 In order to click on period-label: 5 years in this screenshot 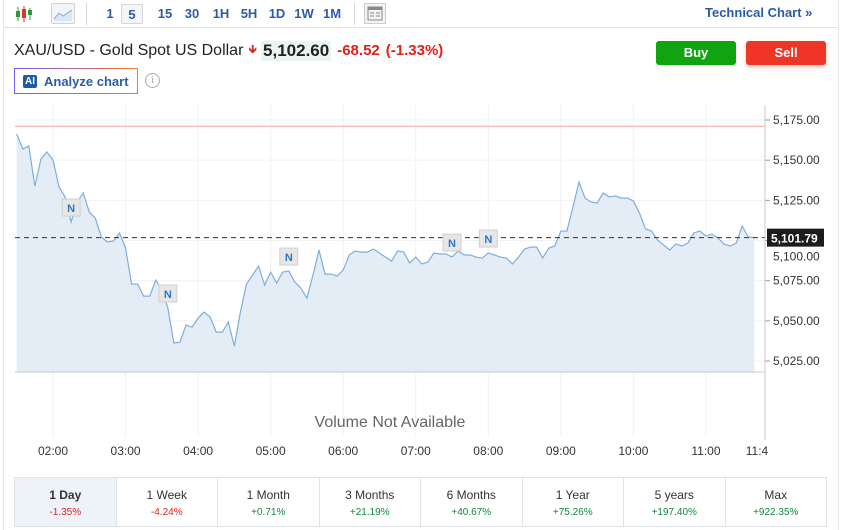, I will do `click(674, 495)`.